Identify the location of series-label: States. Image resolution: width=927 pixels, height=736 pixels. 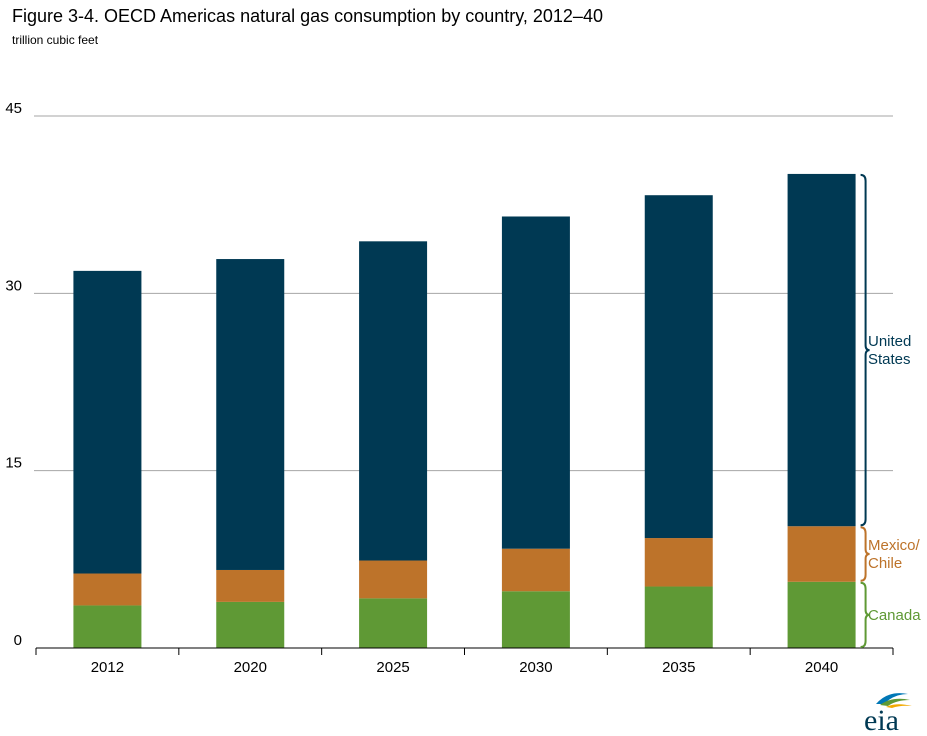
(889, 359).